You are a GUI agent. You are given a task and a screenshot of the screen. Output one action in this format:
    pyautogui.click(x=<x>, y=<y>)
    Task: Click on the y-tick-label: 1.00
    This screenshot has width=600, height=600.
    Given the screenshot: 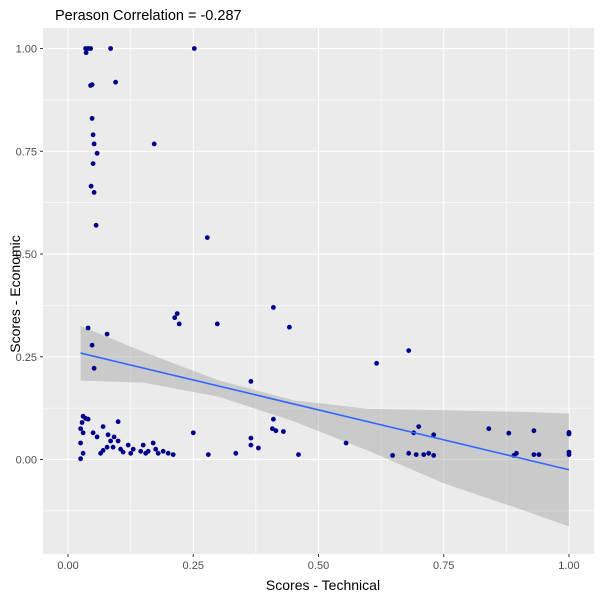 What is the action you would take?
    pyautogui.click(x=26, y=50)
    